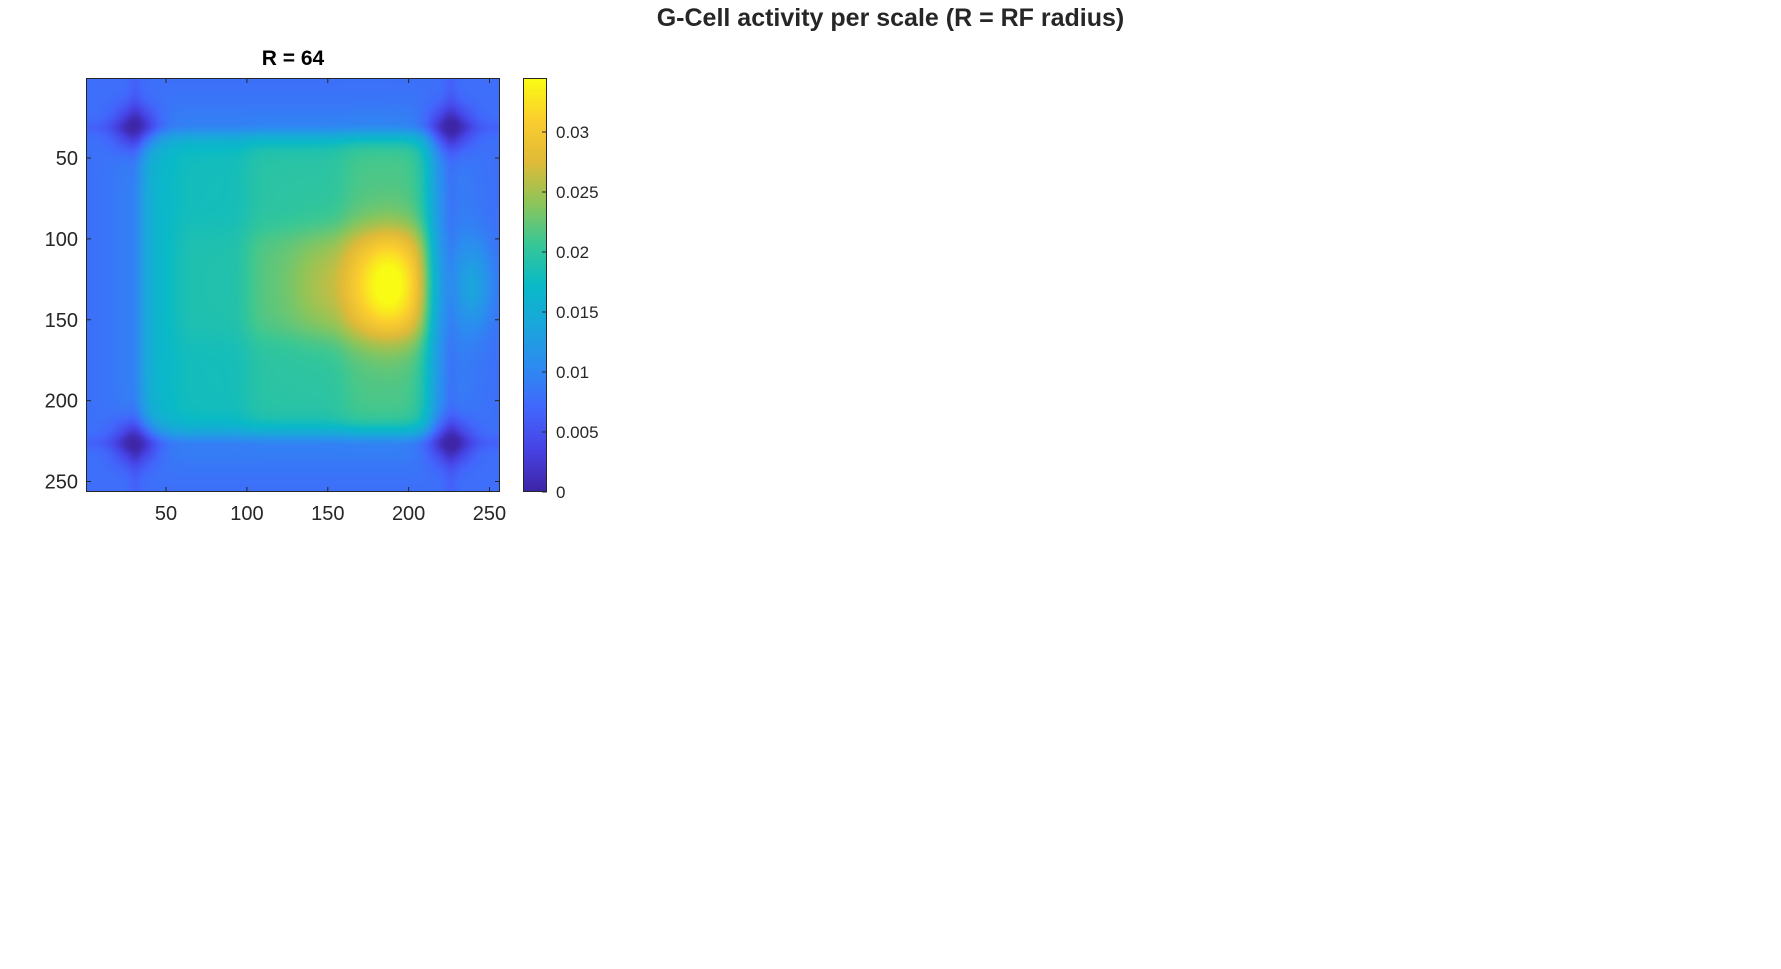 This screenshot has height=969, width=1781. What do you see at coordinates (577, 312) in the screenshot?
I see `colorbar-tick-label: 0.015` at bounding box center [577, 312].